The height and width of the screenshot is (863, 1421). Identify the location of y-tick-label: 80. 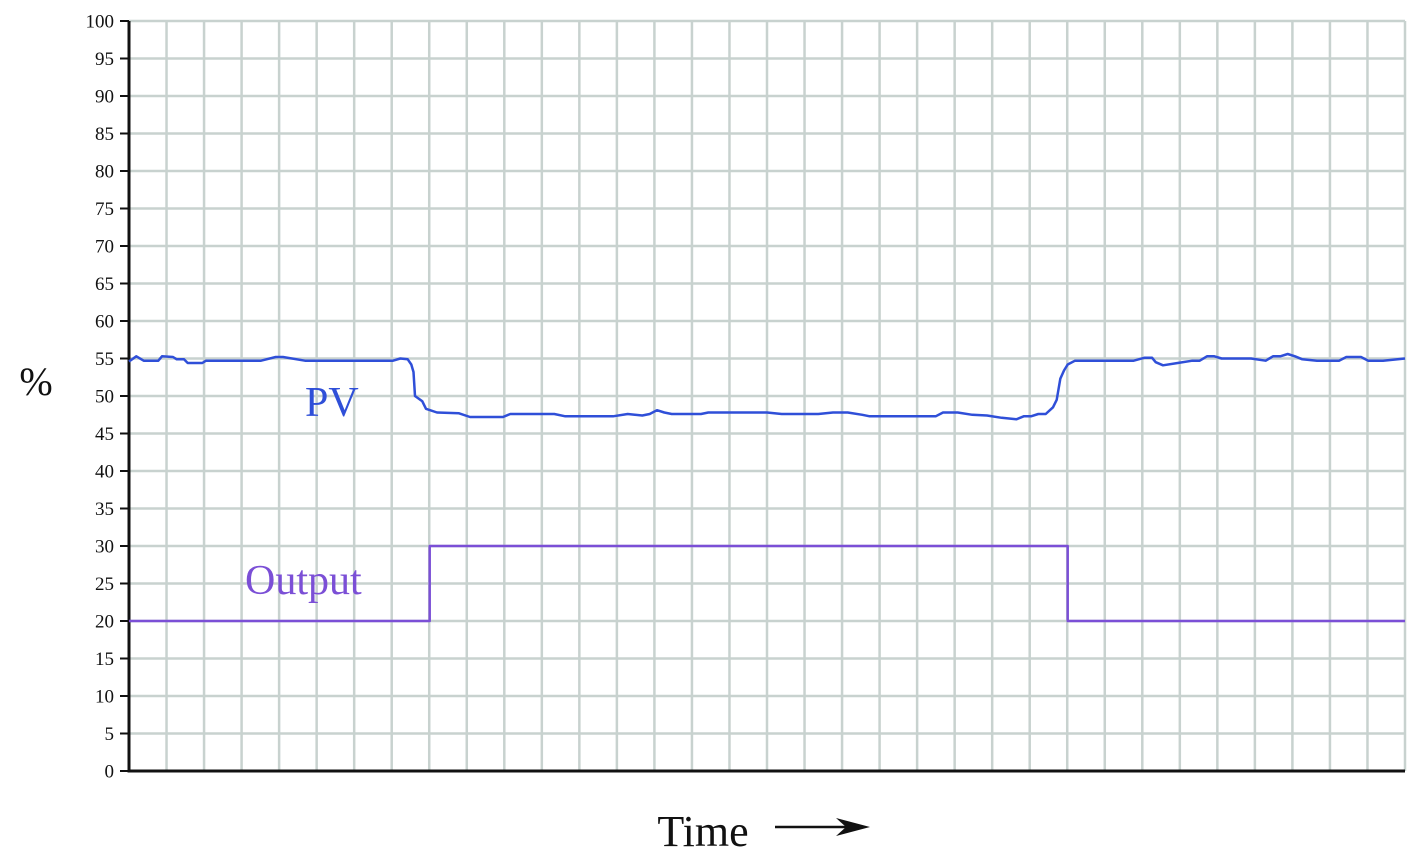
(104, 172).